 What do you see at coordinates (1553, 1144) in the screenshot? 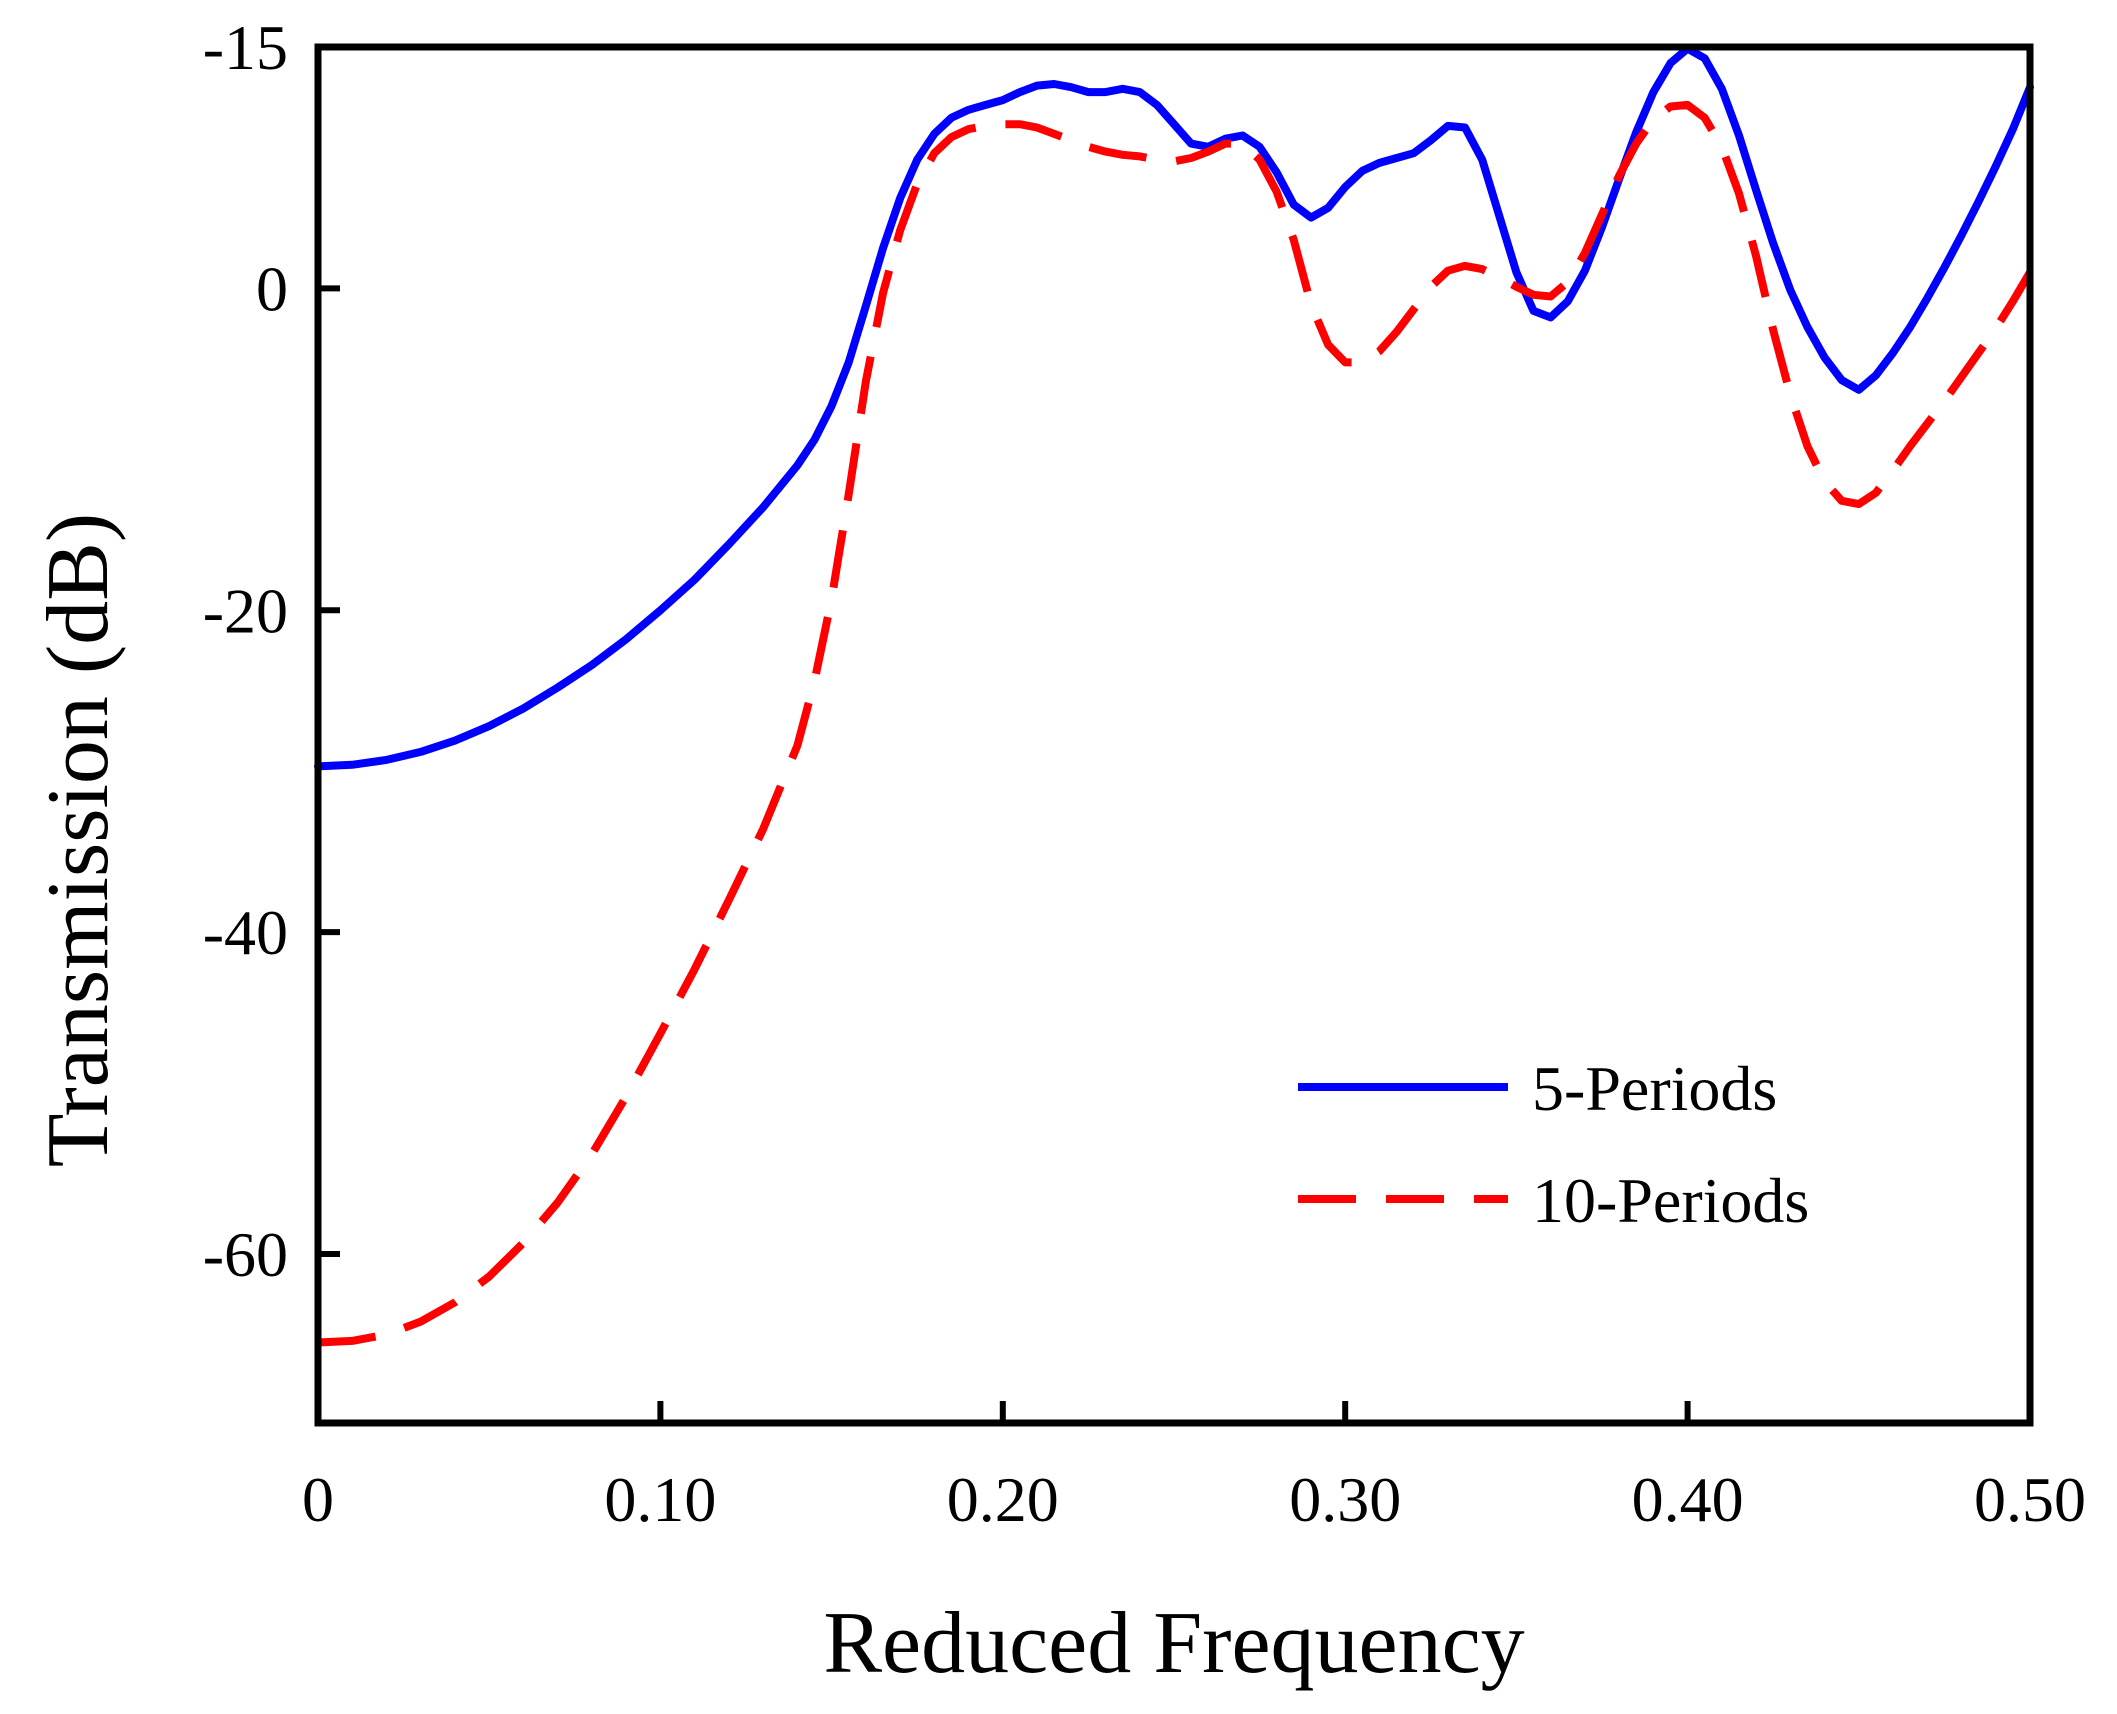
I see `legend: 5-Periods 10-Periods` at bounding box center [1553, 1144].